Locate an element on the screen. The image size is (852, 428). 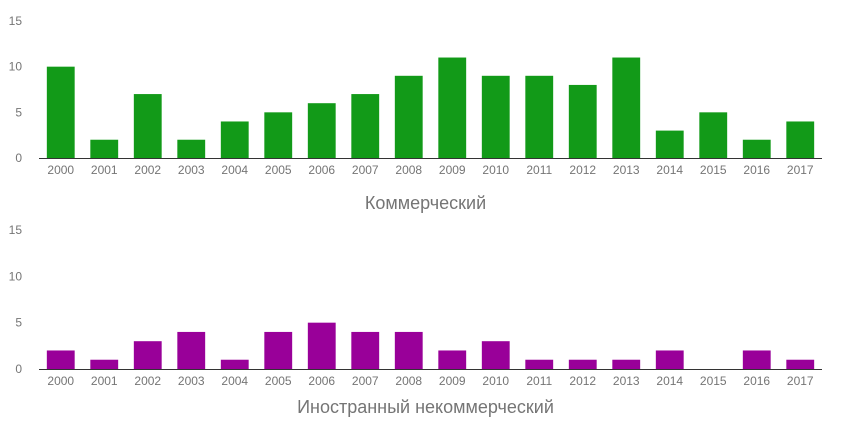
chart-title: Коммерческий is located at coordinates (425, 203).